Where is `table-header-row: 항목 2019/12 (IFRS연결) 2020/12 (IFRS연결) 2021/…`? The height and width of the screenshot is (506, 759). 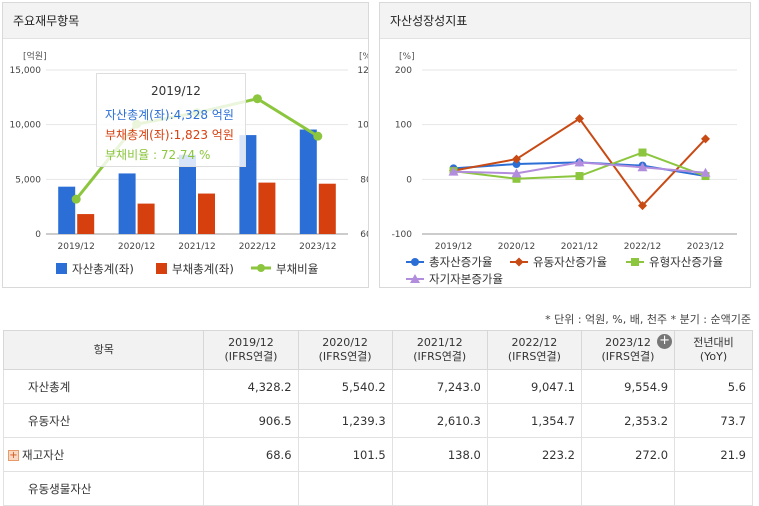 table-header-row: 항목 2019/12 (IFRS연결) 2020/12 (IFRS연결) 2021/… is located at coordinates (377, 350).